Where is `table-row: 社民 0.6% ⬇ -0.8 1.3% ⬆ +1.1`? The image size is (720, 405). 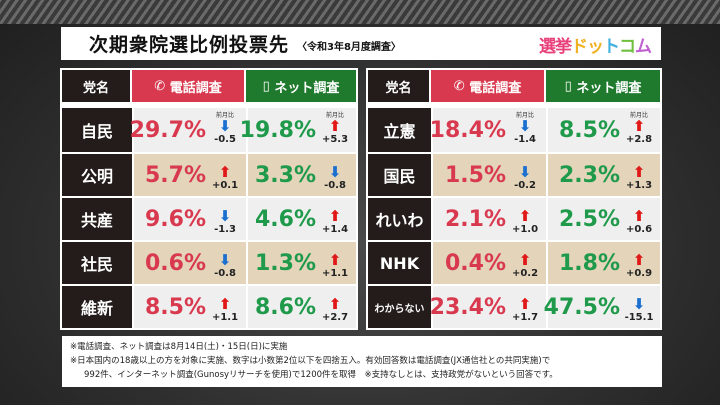 table-row: 社民 0.6% ⬇ -0.8 1.3% ⬆ +1.1 is located at coordinates (209, 262).